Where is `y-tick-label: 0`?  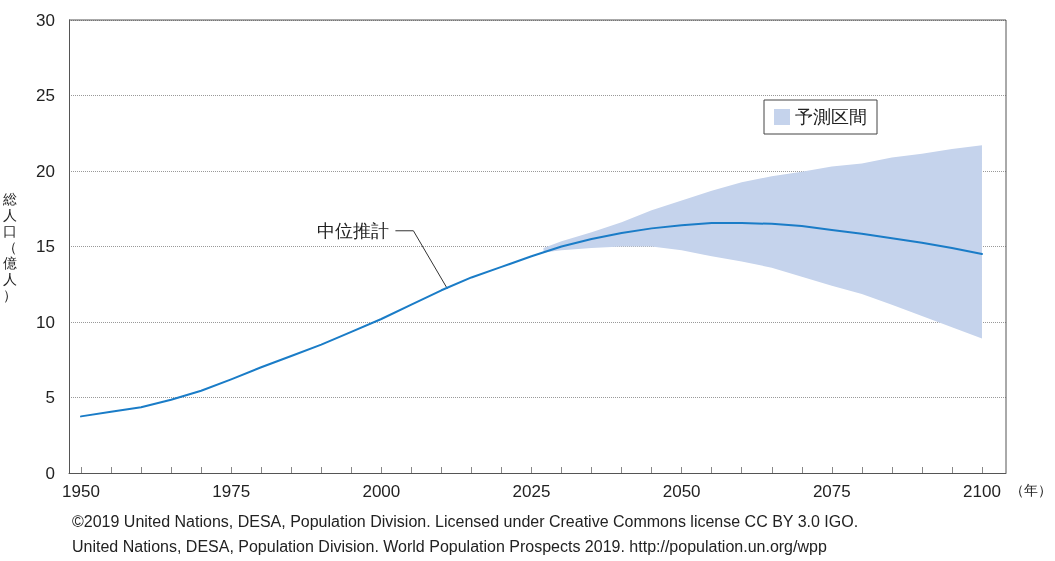
y-tick-label: 0 is located at coordinates (50, 473).